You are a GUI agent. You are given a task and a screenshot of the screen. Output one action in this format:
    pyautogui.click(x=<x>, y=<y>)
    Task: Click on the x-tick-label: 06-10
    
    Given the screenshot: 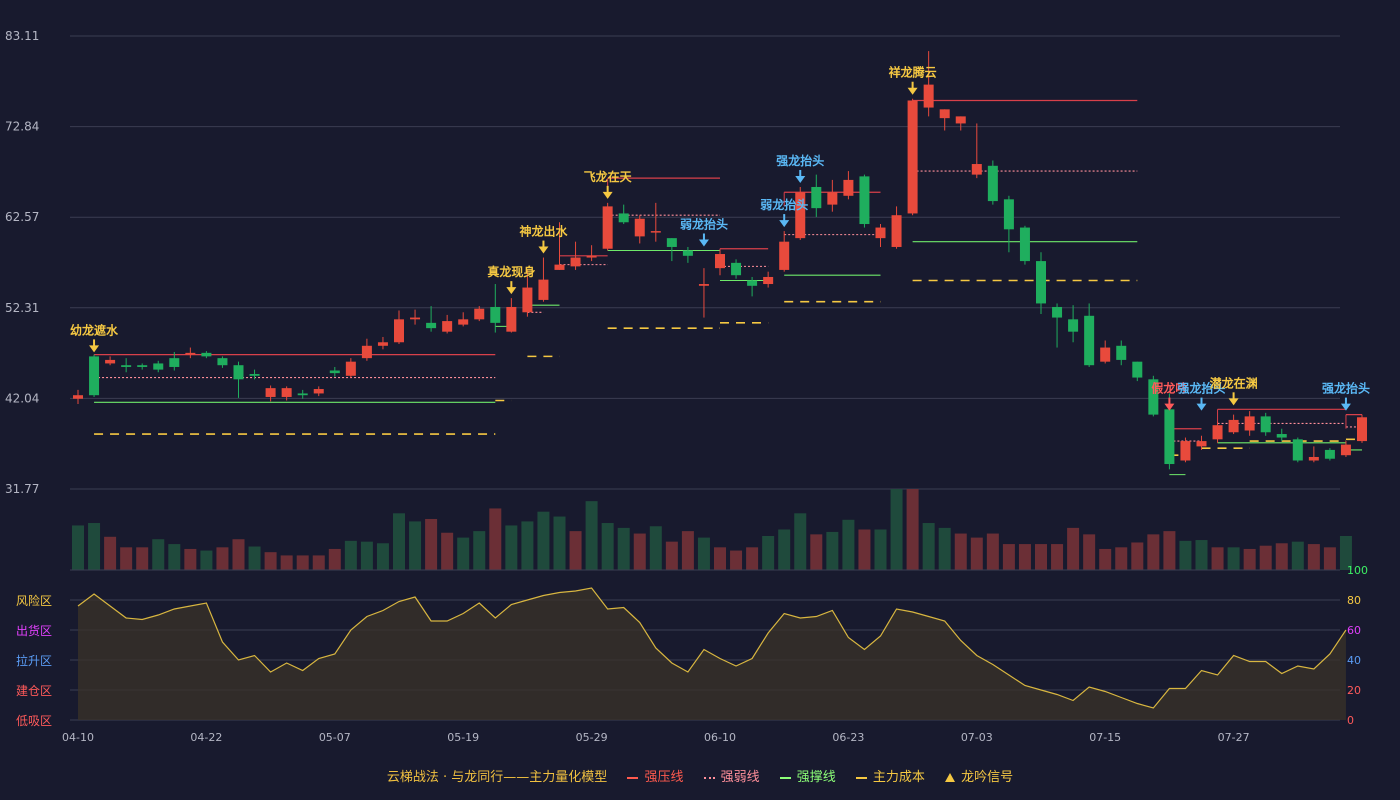 What is the action you would take?
    pyautogui.click(x=720, y=737)
    